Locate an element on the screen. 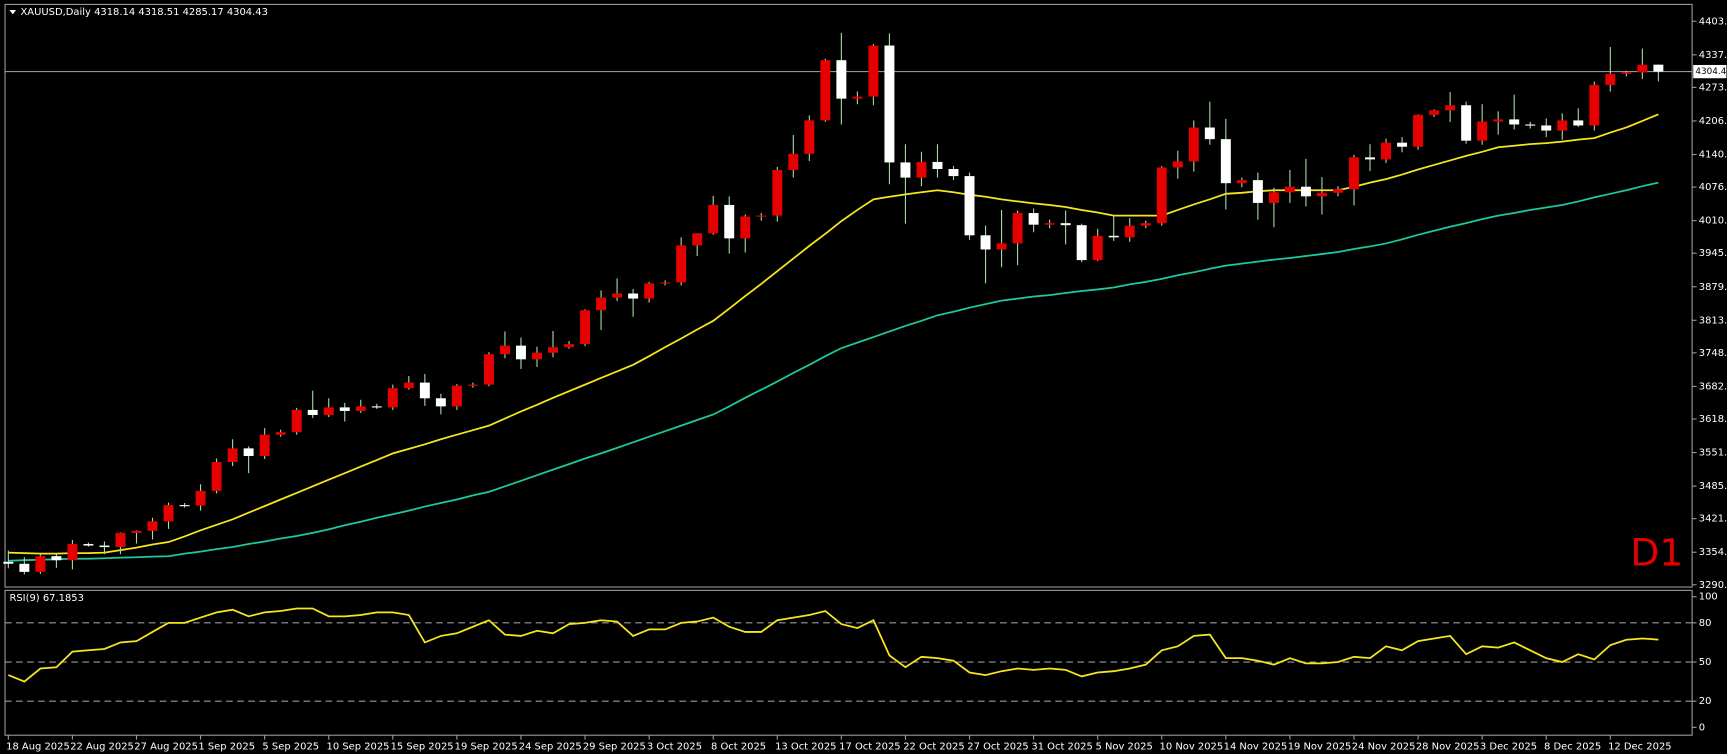 The image size is (1727, 754). x-tick-label: 3 Oct 2025 is located at coordinates (674, 746).